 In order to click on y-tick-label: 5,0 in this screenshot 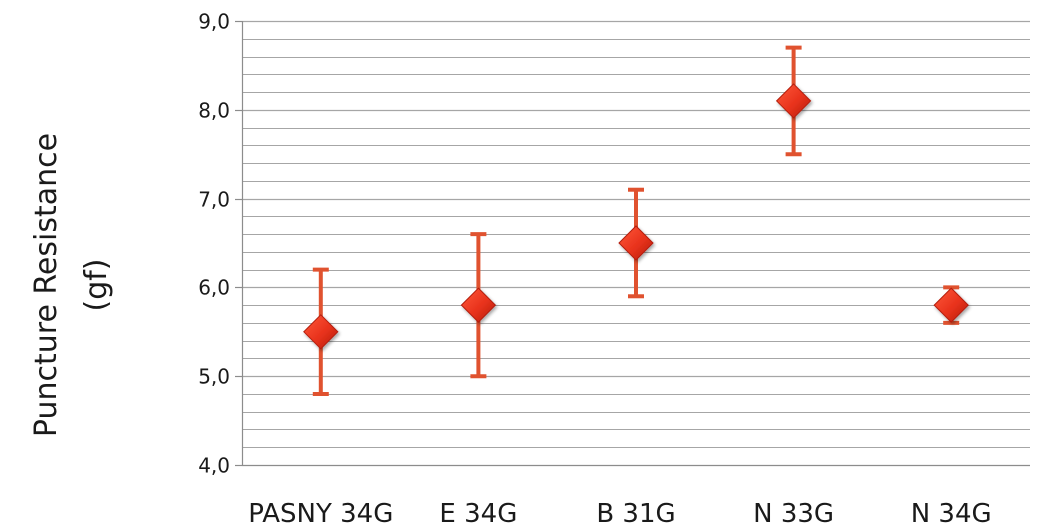, I will do `click(214, 377)`.